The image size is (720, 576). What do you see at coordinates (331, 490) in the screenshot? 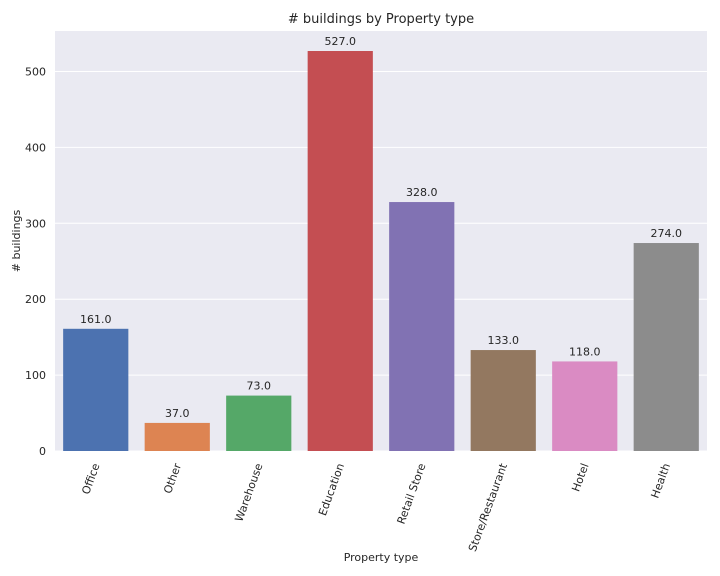
I see `x-tick-label: Education` at bounding box center [331, 490].